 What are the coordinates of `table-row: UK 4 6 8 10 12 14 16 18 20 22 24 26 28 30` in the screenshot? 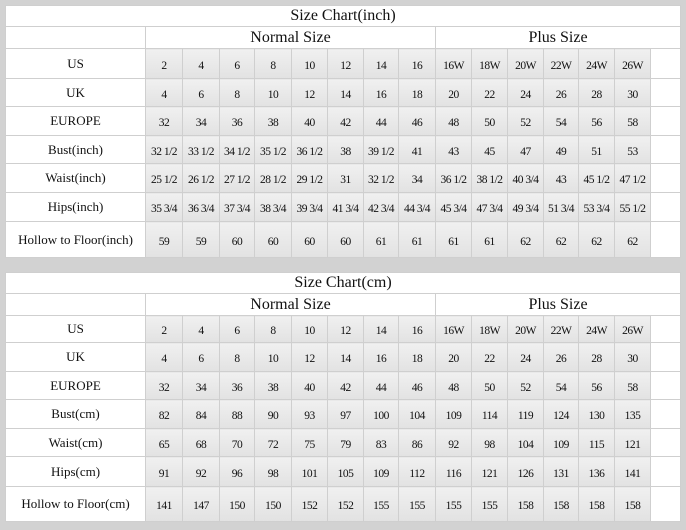 It's located at (343, 357).